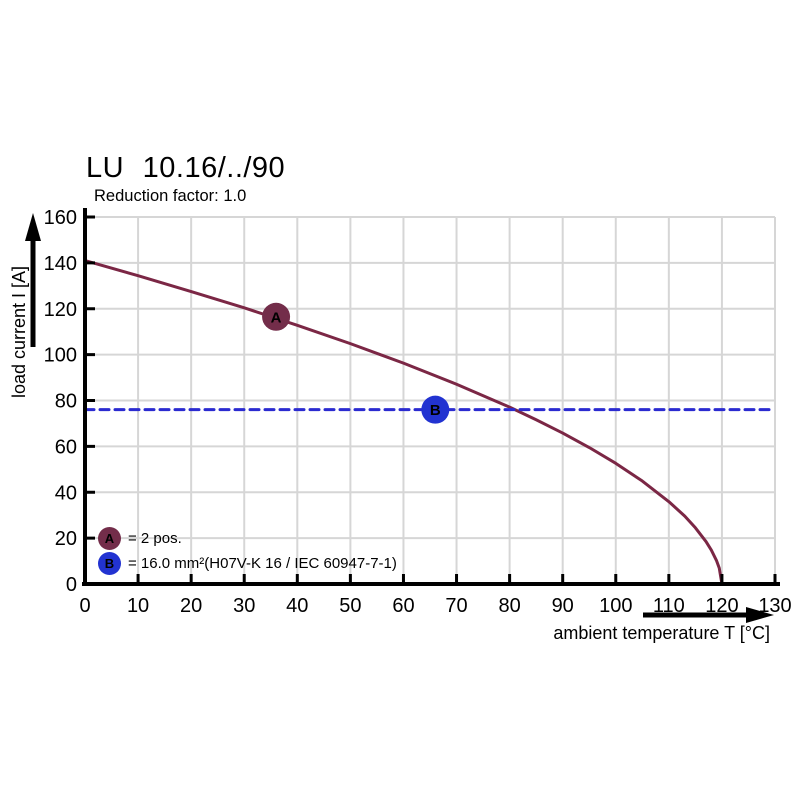 The width and height of the screenshot is (800, 800). Describe the element at coordinates (66, 447) in the screenshot. I see `y-tick-label: 60` at that location.